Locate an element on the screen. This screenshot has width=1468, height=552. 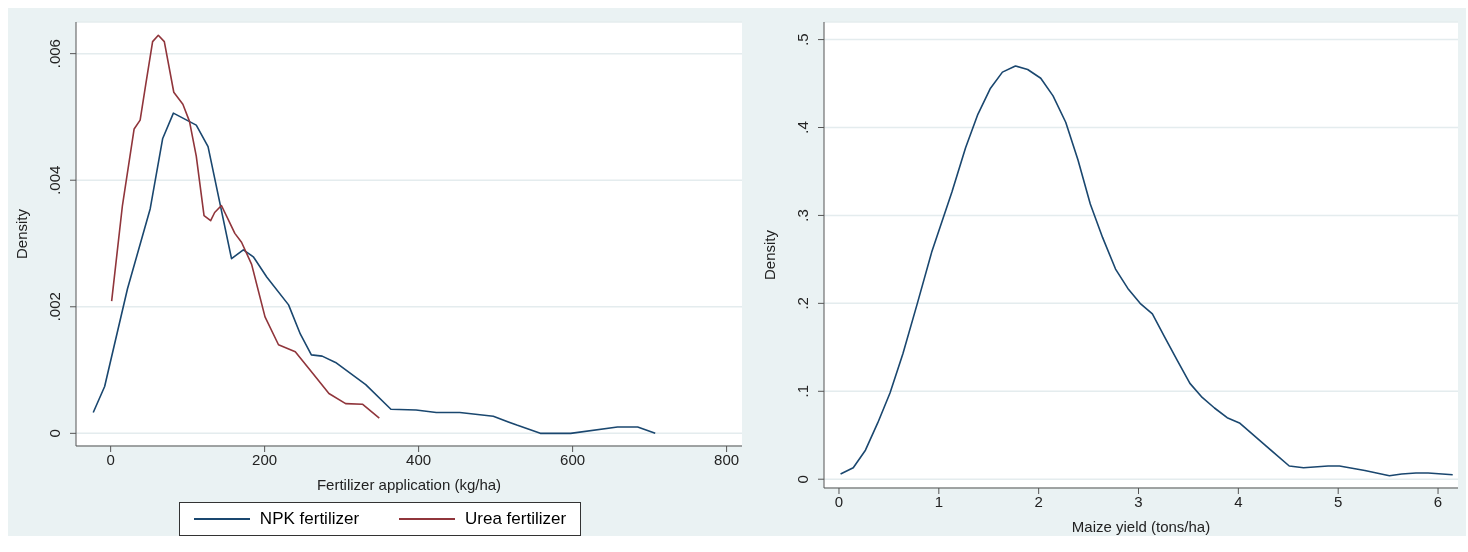
line-series is located at coordinates (245, 226).